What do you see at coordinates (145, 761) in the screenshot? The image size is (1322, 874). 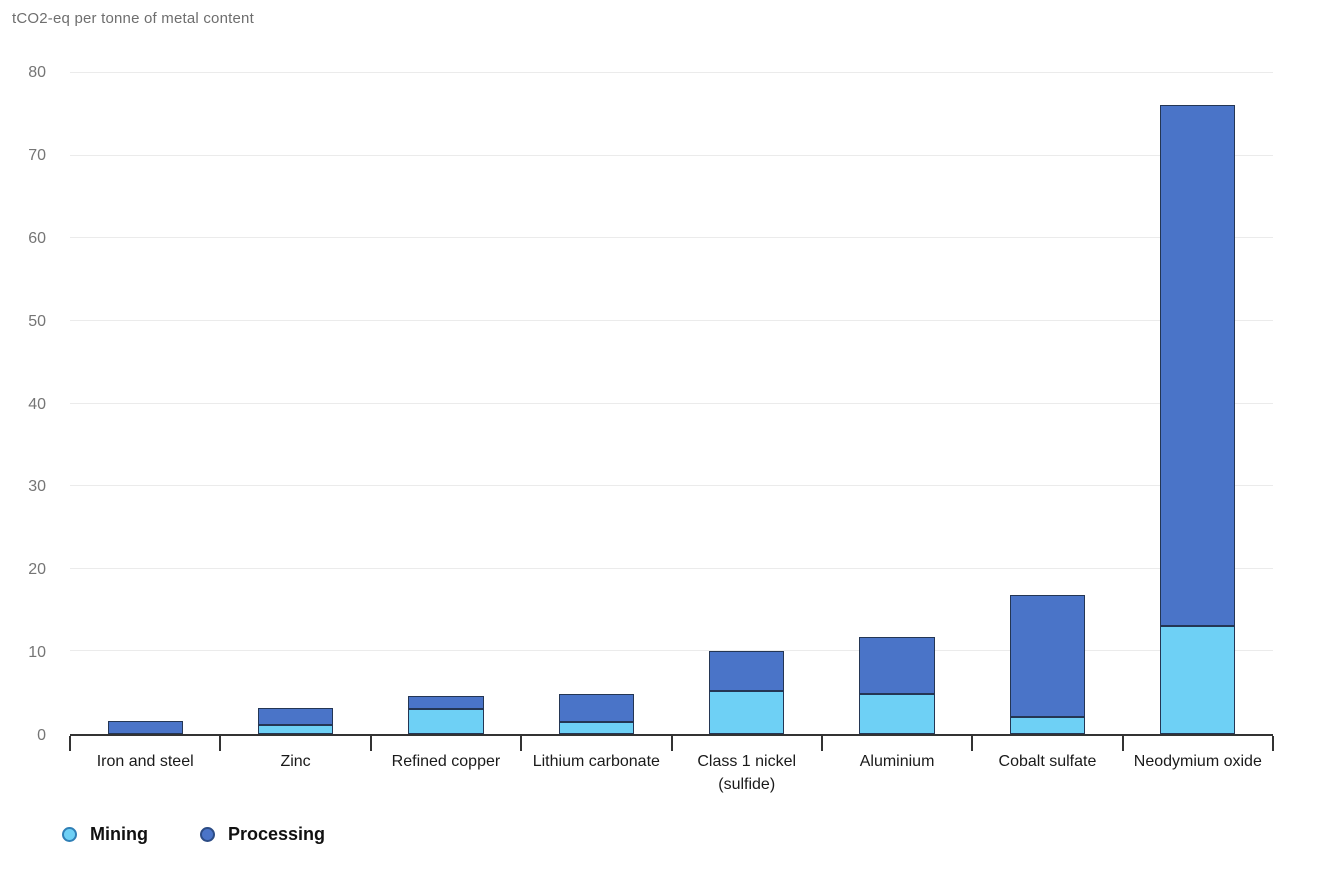 I see `category-label: Iron and steel` at bounding box center [145, 761].